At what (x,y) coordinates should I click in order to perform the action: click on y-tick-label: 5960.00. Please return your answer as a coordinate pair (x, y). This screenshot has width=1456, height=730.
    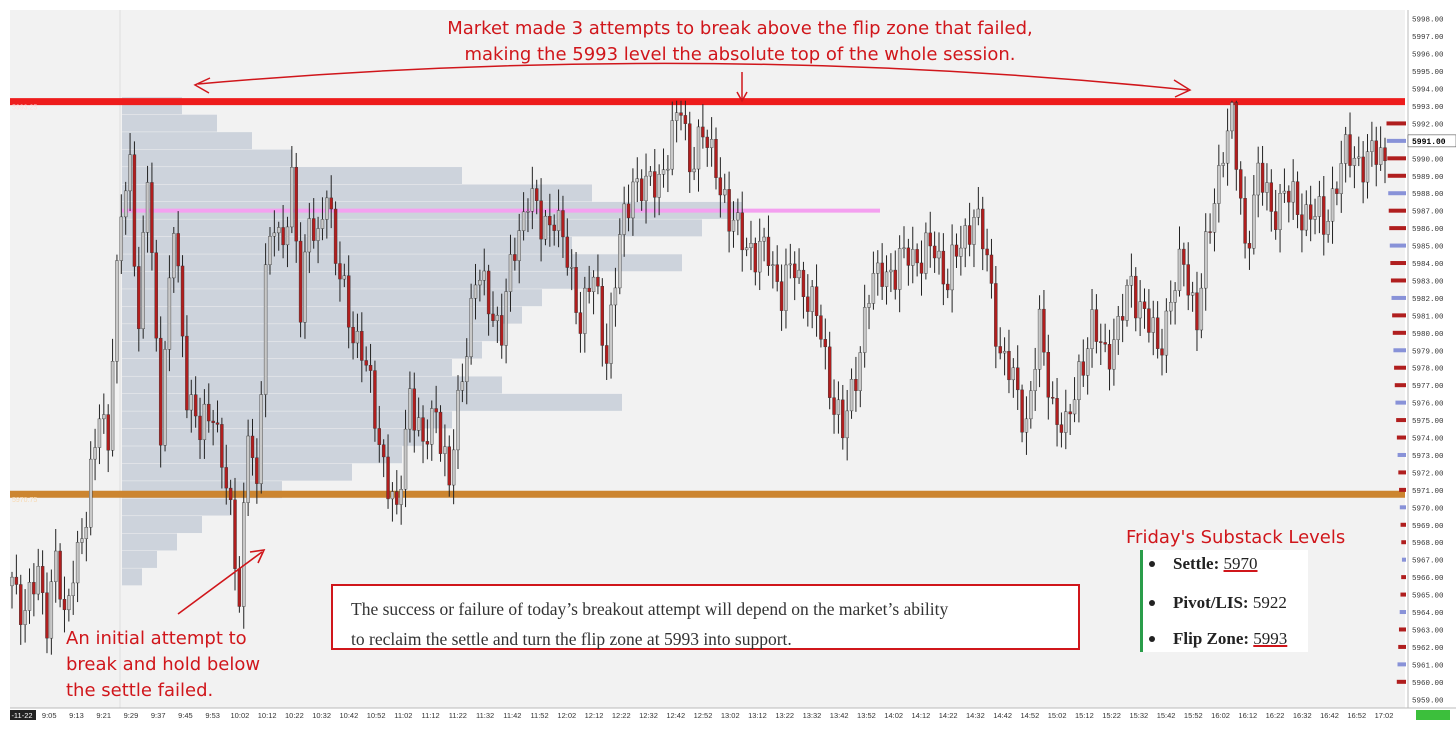
    Looking at the image, I should click on (1428, 684).